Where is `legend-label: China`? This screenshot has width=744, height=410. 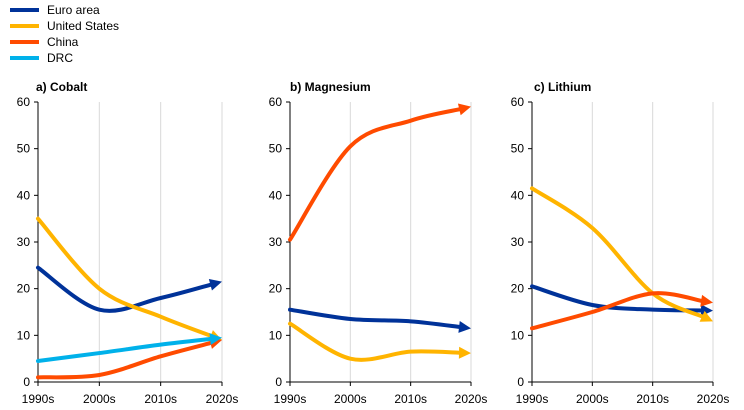
legend-label: China is located at coordinates (63, 42).